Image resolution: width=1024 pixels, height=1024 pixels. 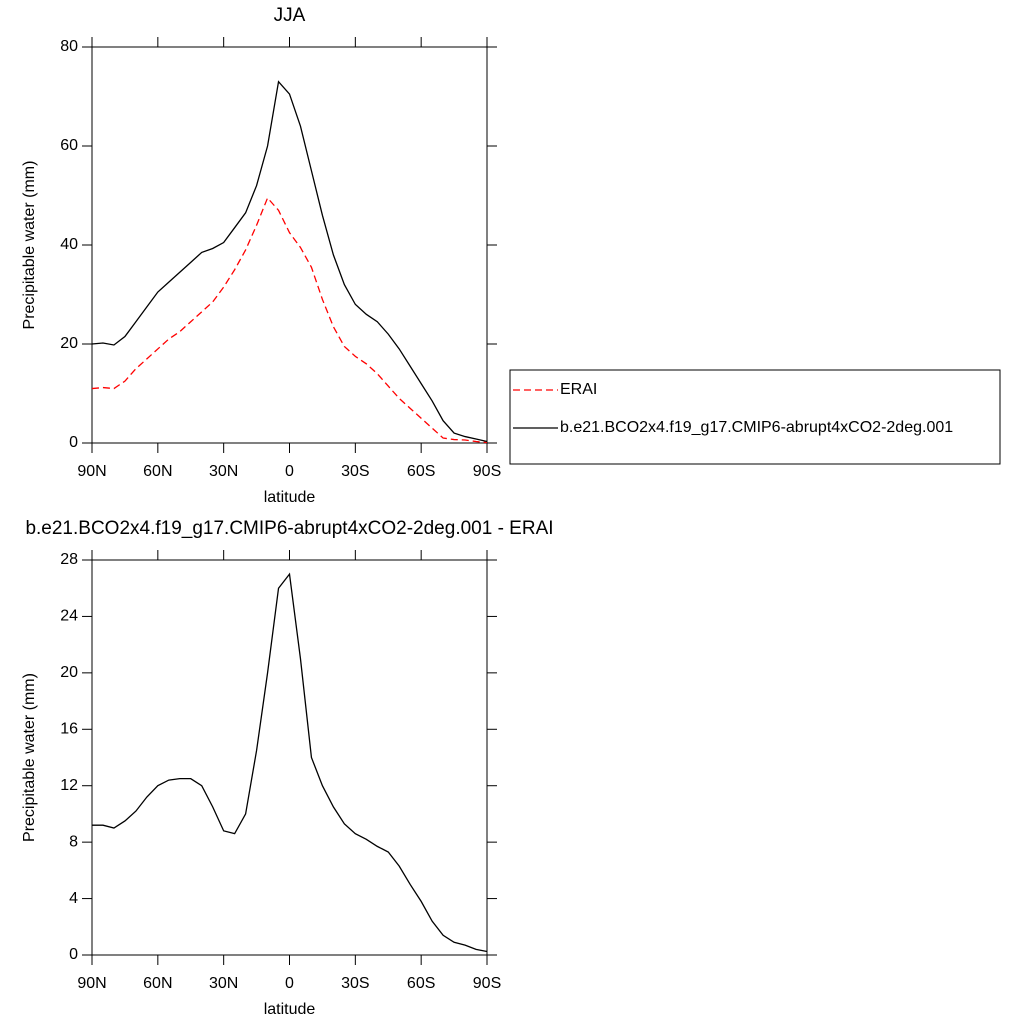 What do you see at coordinates (69, 616) in the screenshot?
I see `y-tick-label: 24` at bounding box center [69, 616].